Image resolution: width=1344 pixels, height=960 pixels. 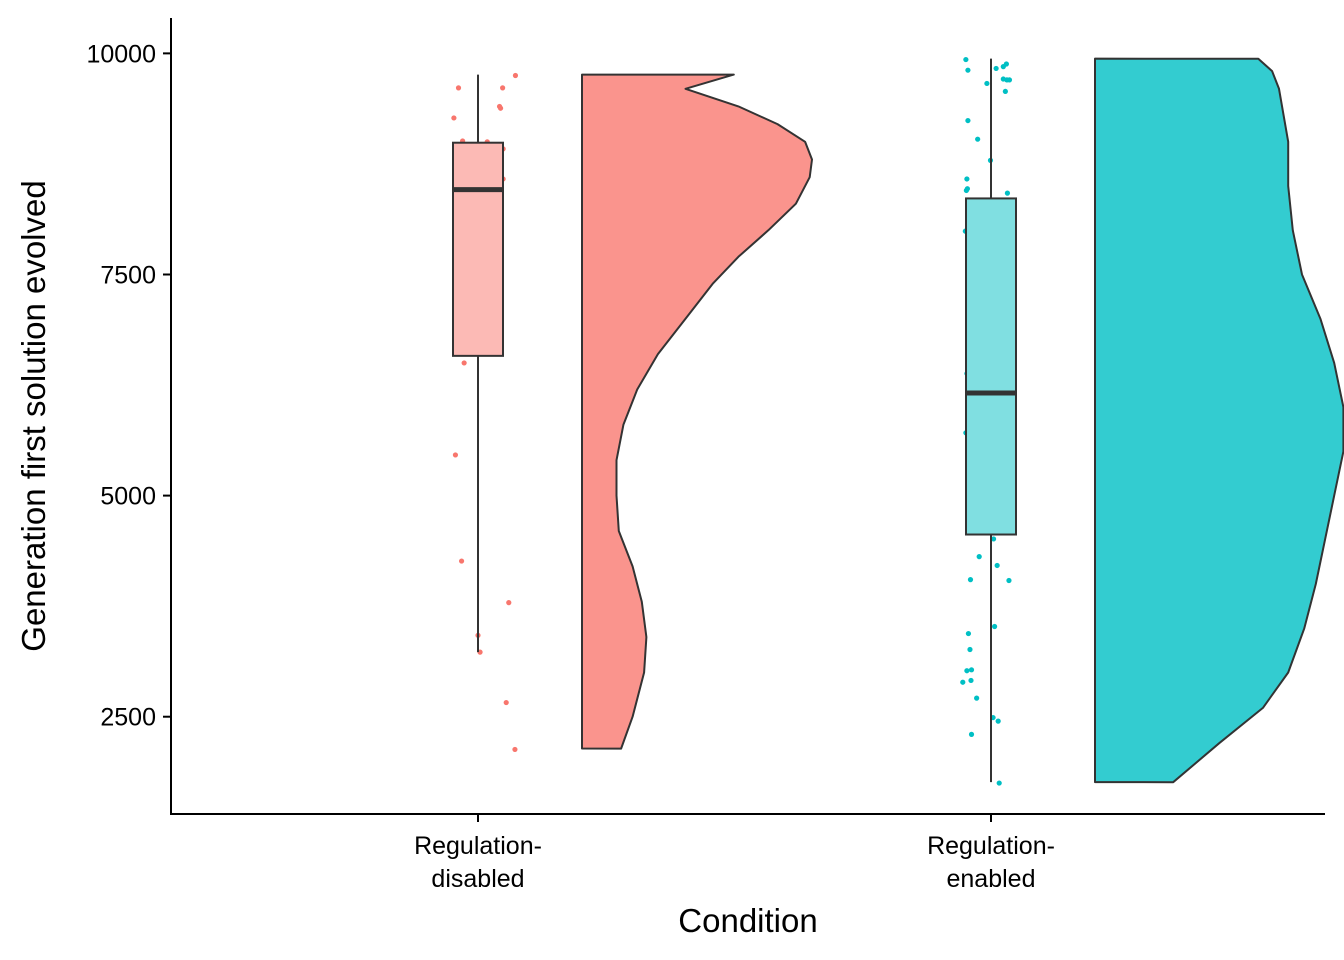 I want to click on x-tick-label: enabled, so click(x=991, y=879).